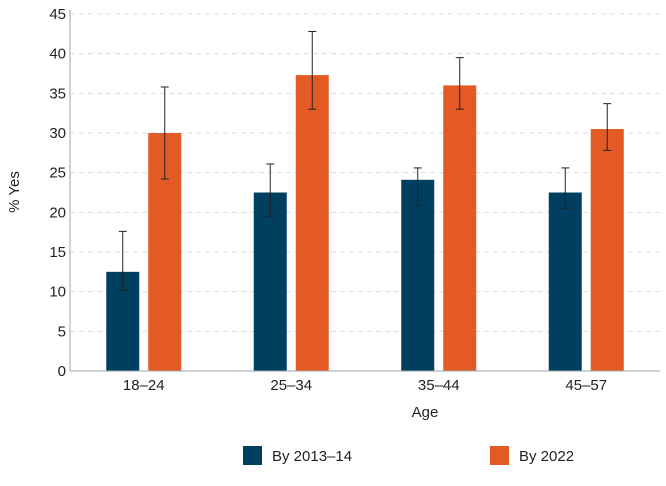 The image size is (666, 486). Describe the element at coordinates (57, 54) in the screenshot. I see `y-tick-label: 40` at that location.